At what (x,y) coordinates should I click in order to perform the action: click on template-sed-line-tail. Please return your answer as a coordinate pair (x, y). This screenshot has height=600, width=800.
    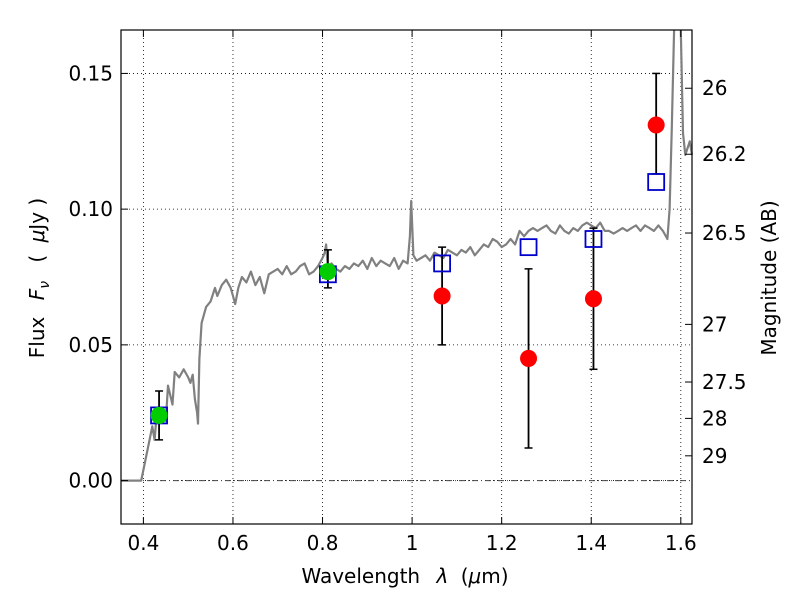
    Looking at the image, I should click on (686, 92).